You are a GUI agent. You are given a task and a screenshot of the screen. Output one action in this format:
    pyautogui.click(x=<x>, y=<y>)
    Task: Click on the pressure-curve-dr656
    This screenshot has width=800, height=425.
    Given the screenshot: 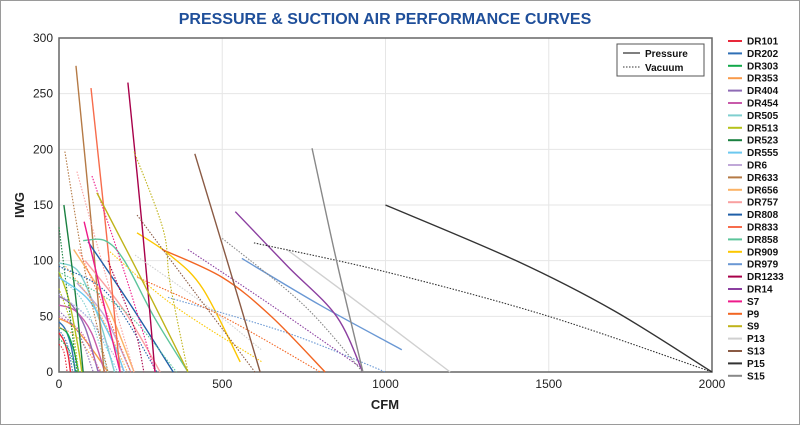 What is the action you would take?
    pyautogui.click(x=104, y=311)
    